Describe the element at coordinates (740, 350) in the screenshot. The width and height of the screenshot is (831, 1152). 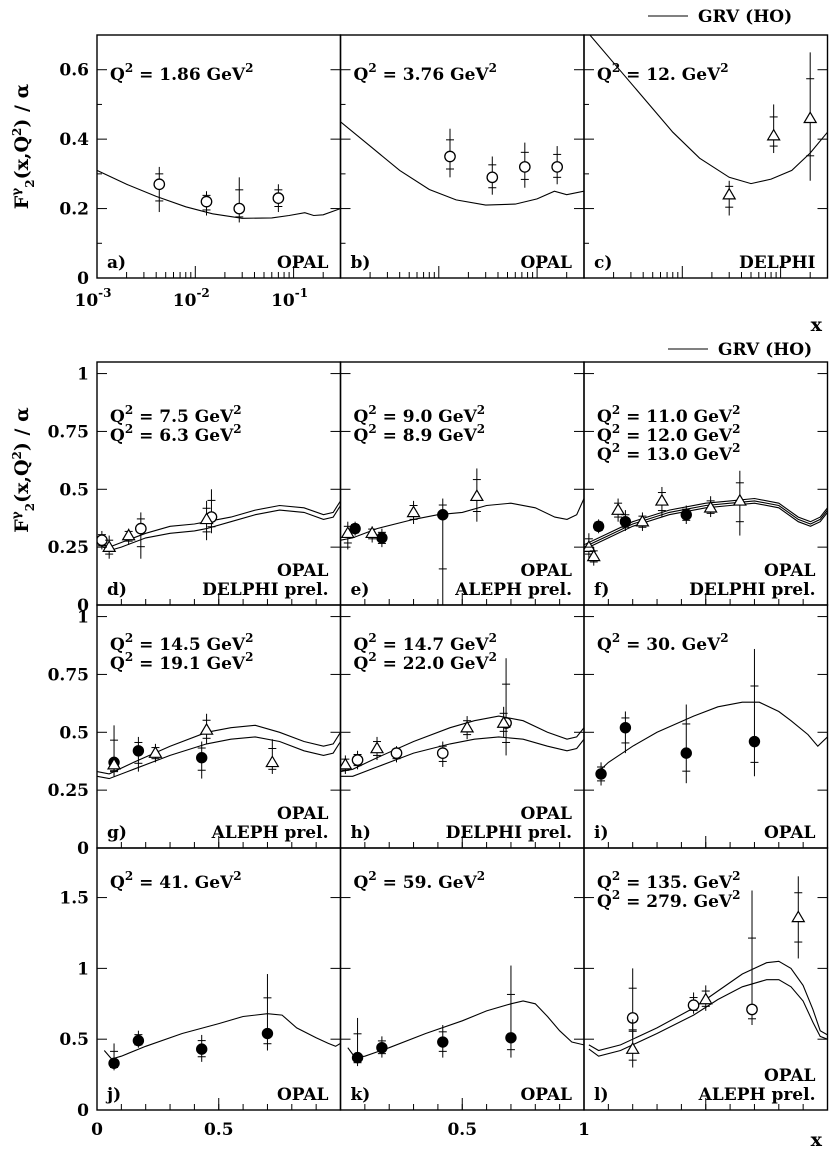
I see `legend-bottom: GRV (HO)` at that location.